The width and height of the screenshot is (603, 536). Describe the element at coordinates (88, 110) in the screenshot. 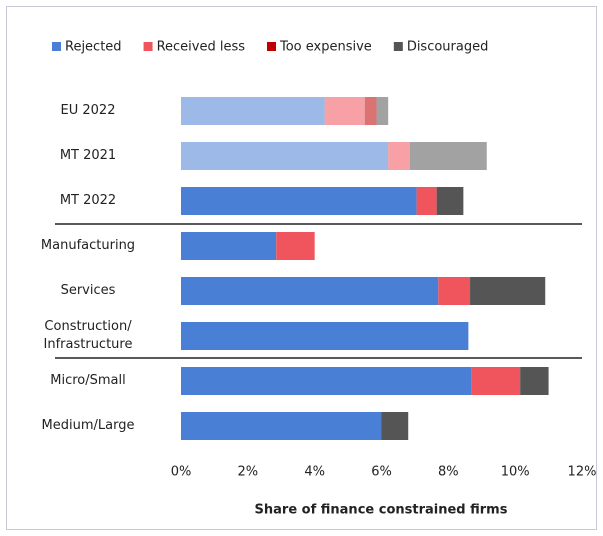

I see `y-tick-label: EU 2022` at that location.